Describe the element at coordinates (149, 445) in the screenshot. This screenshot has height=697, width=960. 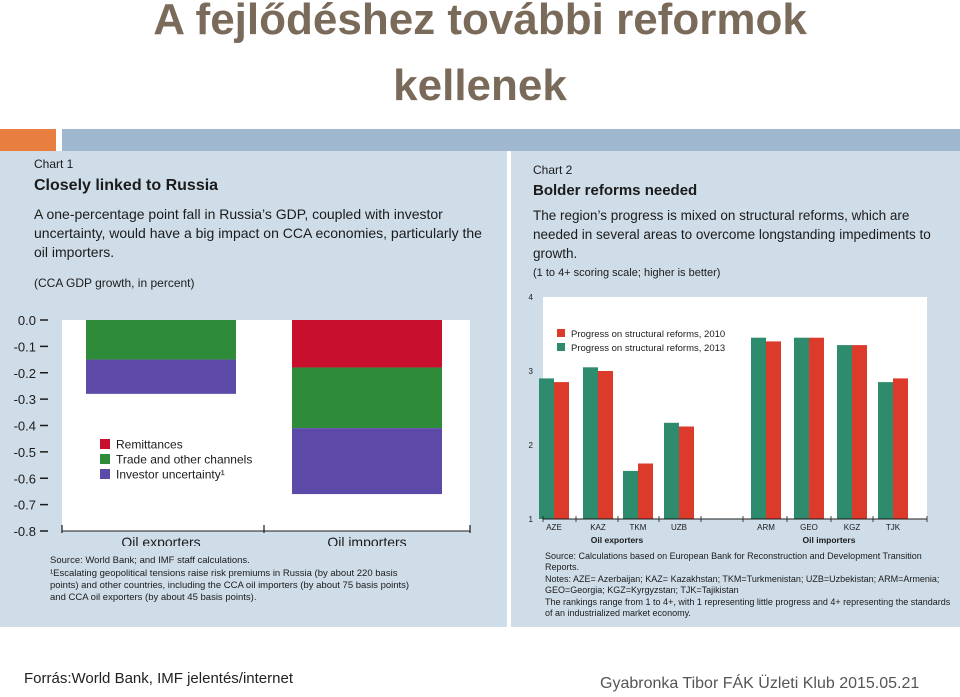
I see `chart1-legend-label: Remittances` at that location.